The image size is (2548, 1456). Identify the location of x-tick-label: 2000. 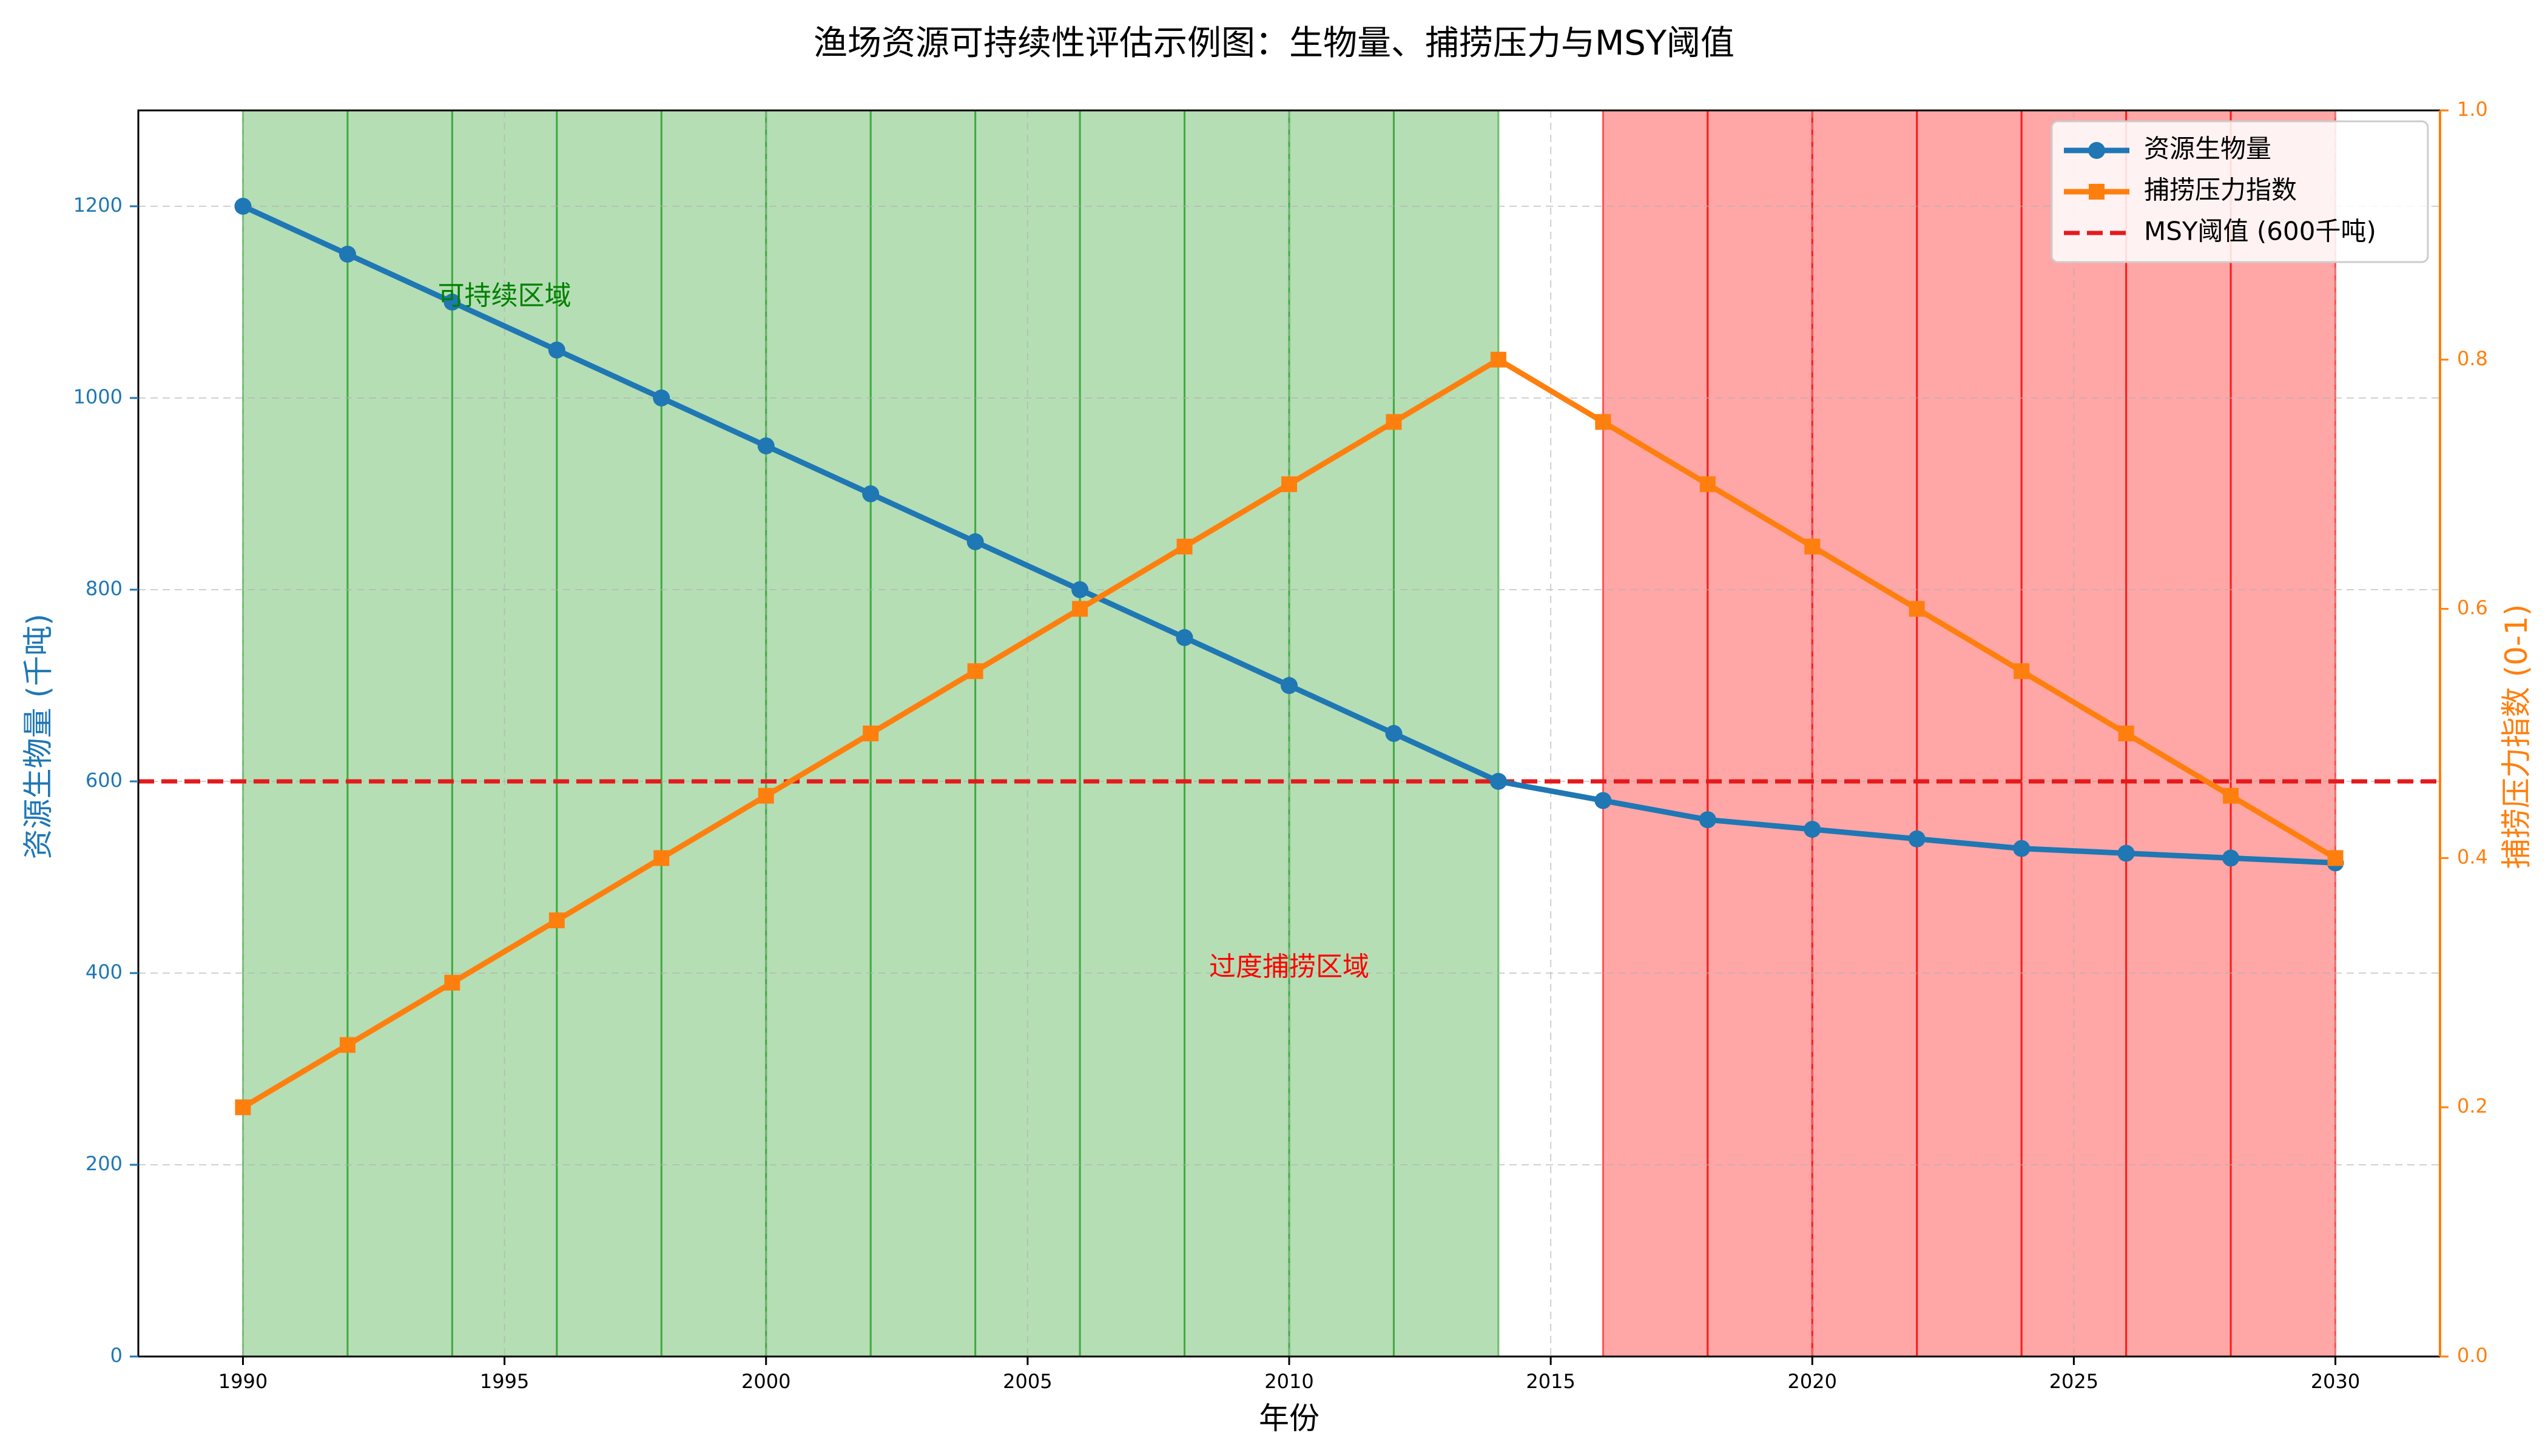
(765, 1381).